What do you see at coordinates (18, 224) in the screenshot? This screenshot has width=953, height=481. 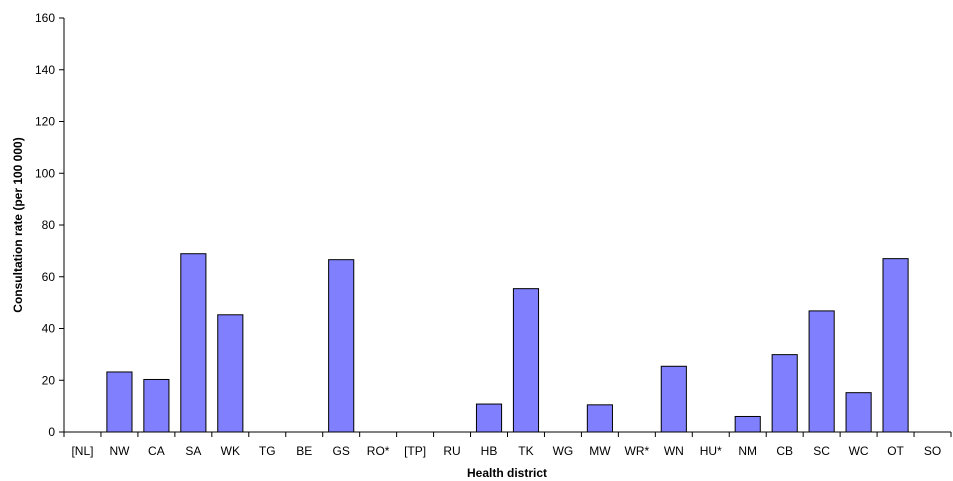 I see `y-axis-title: Consultation rate (per 100 000)` at bounding box center [18, 224].